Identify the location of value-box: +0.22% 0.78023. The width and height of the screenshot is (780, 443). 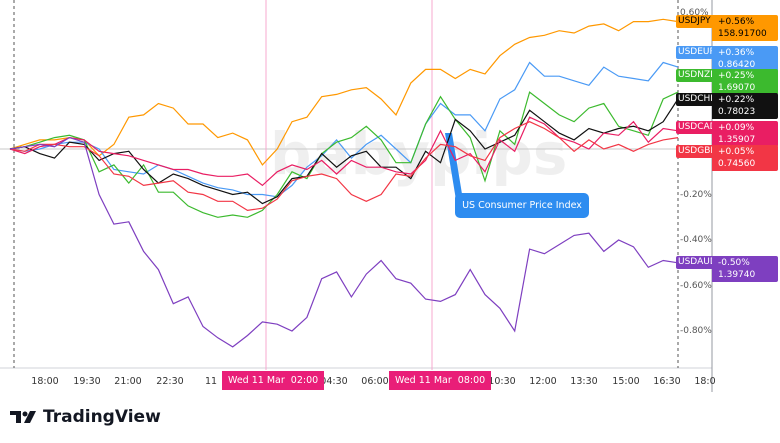
(745, 106).